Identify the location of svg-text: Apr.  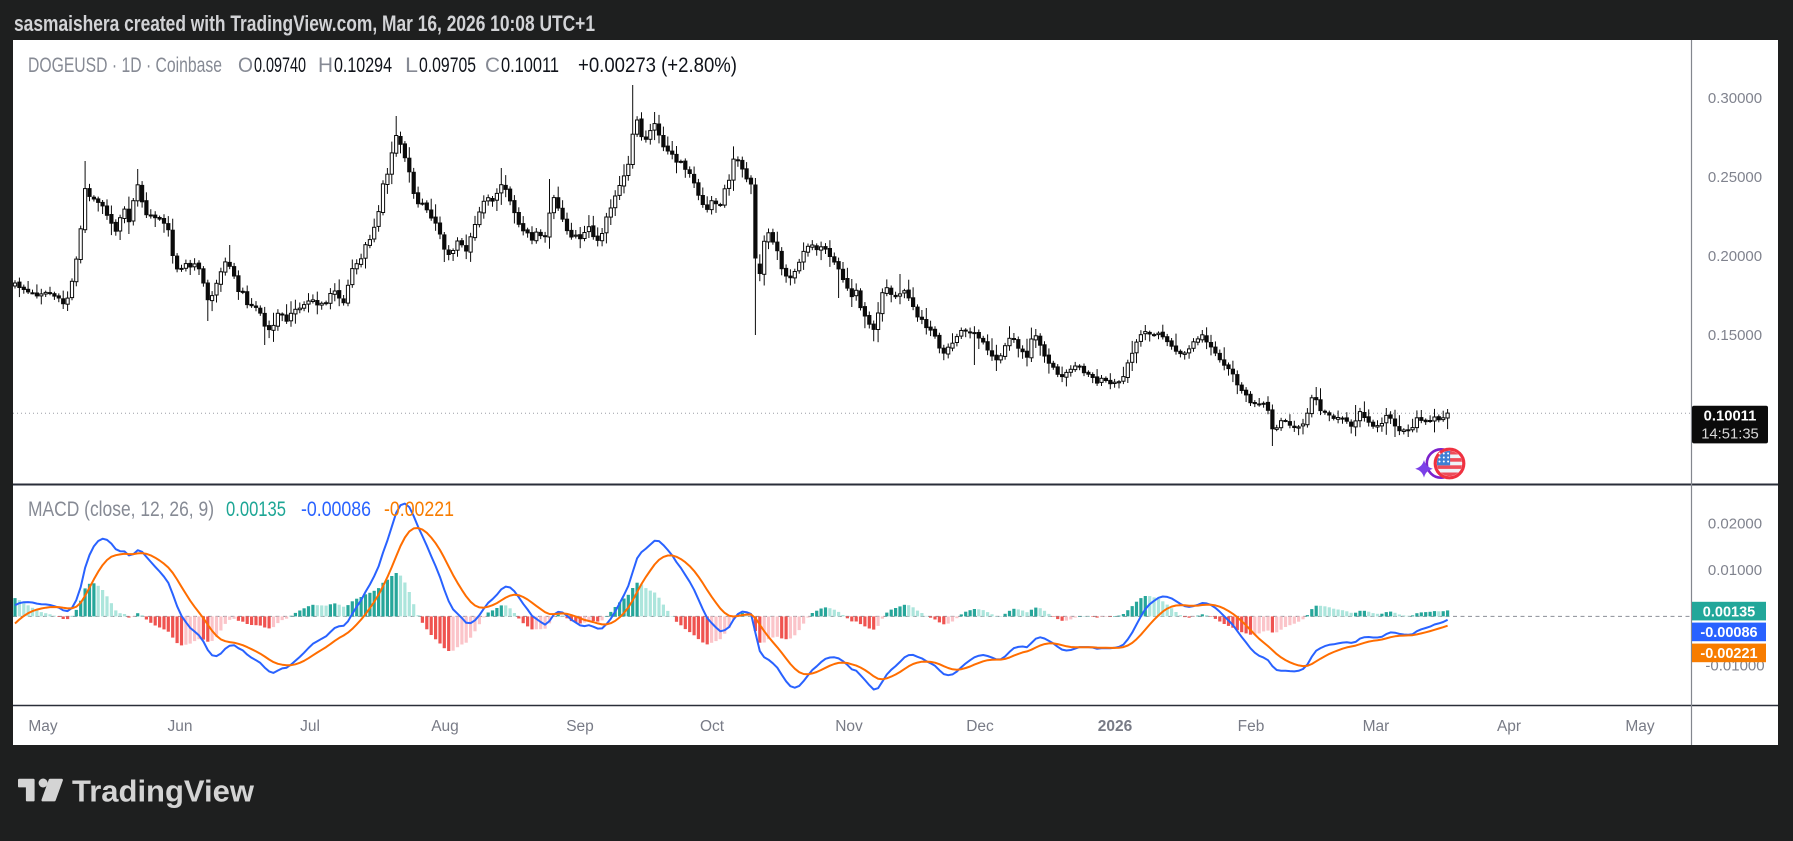
(1509, 726).